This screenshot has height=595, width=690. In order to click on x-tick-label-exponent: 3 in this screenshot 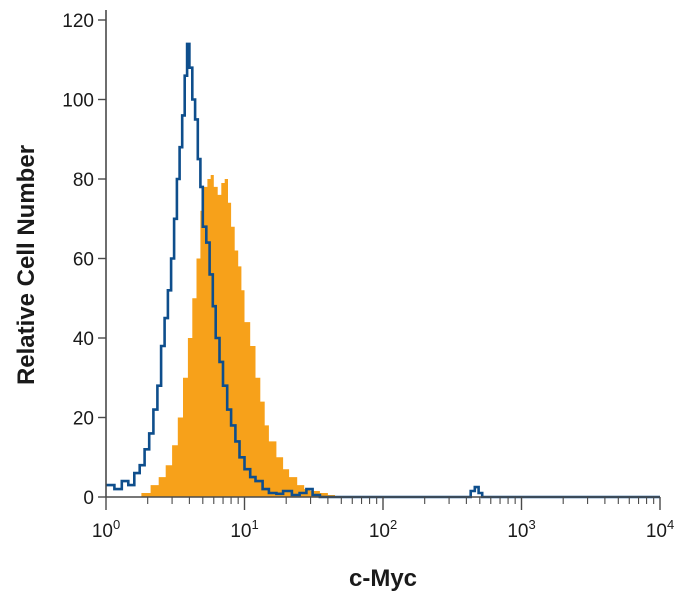, I will do `click(531, 524)`.